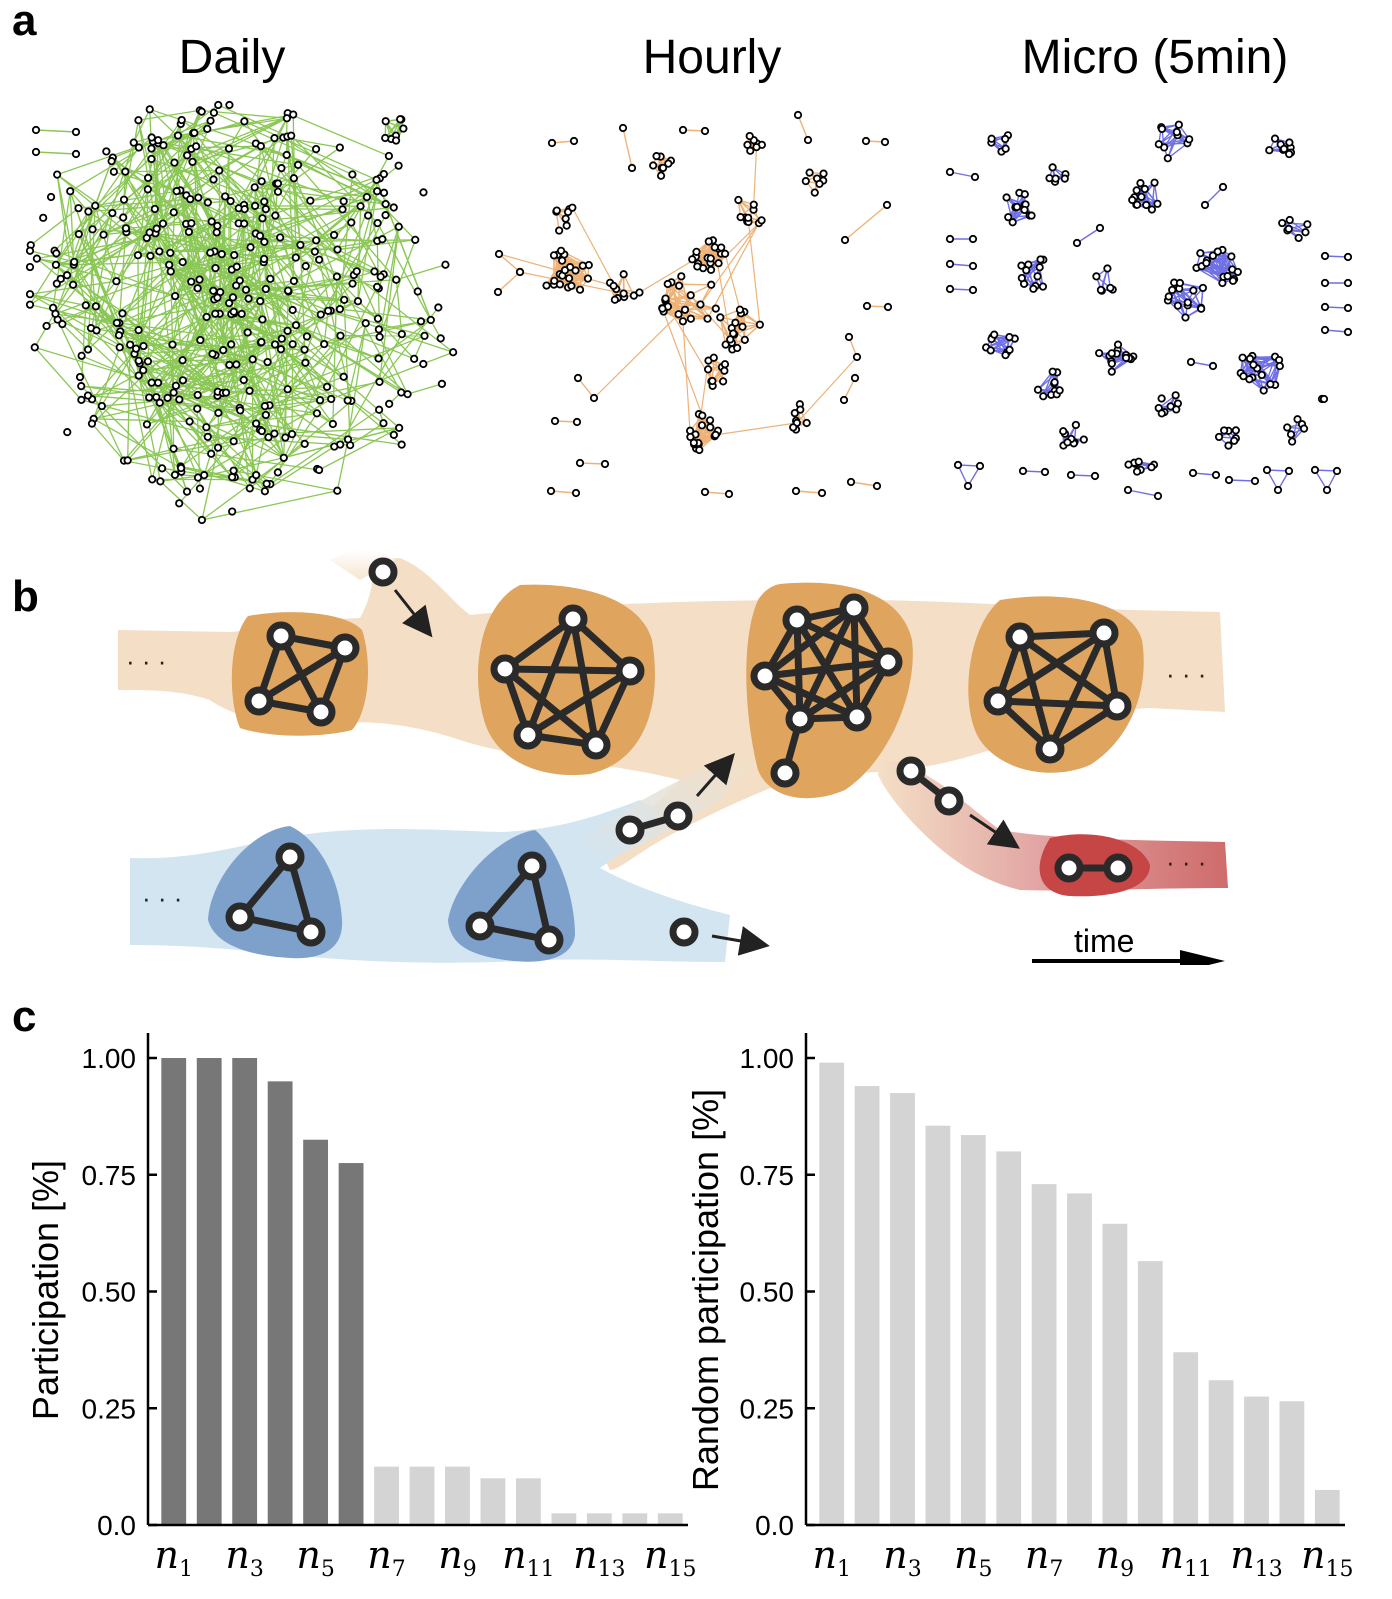 The height and width of the screenshot is (1599, 1392). I want to click on schematic-edge, so click(567, 670).